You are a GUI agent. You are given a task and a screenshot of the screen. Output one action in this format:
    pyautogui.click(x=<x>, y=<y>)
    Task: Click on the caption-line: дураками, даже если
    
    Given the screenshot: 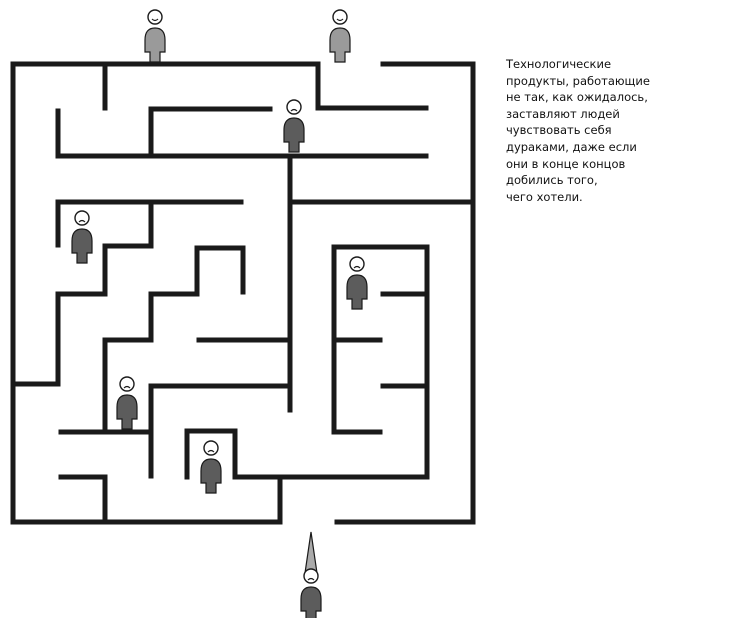 What is the action you would take?
    pyautogui.click(x=571, y=146)
    